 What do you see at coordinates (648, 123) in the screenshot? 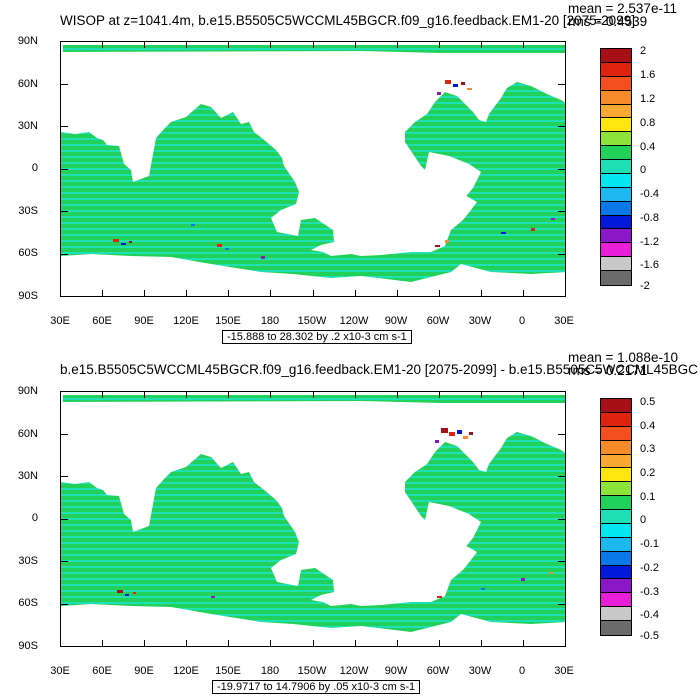
I see `colorbar-label: 0.8` at bounding box center [648, 123].